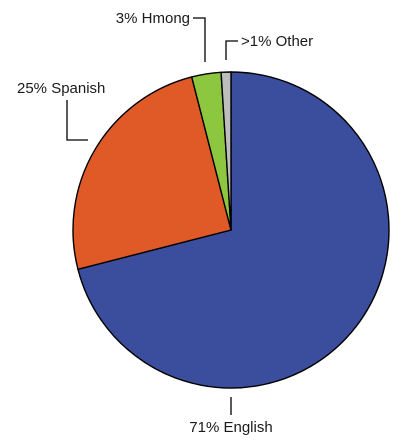 The image size is (396, 440). Describe the element at coordinates (153, 18) in the screenshot. I see `slice-label-hmong: 3% Hmong` at that location.